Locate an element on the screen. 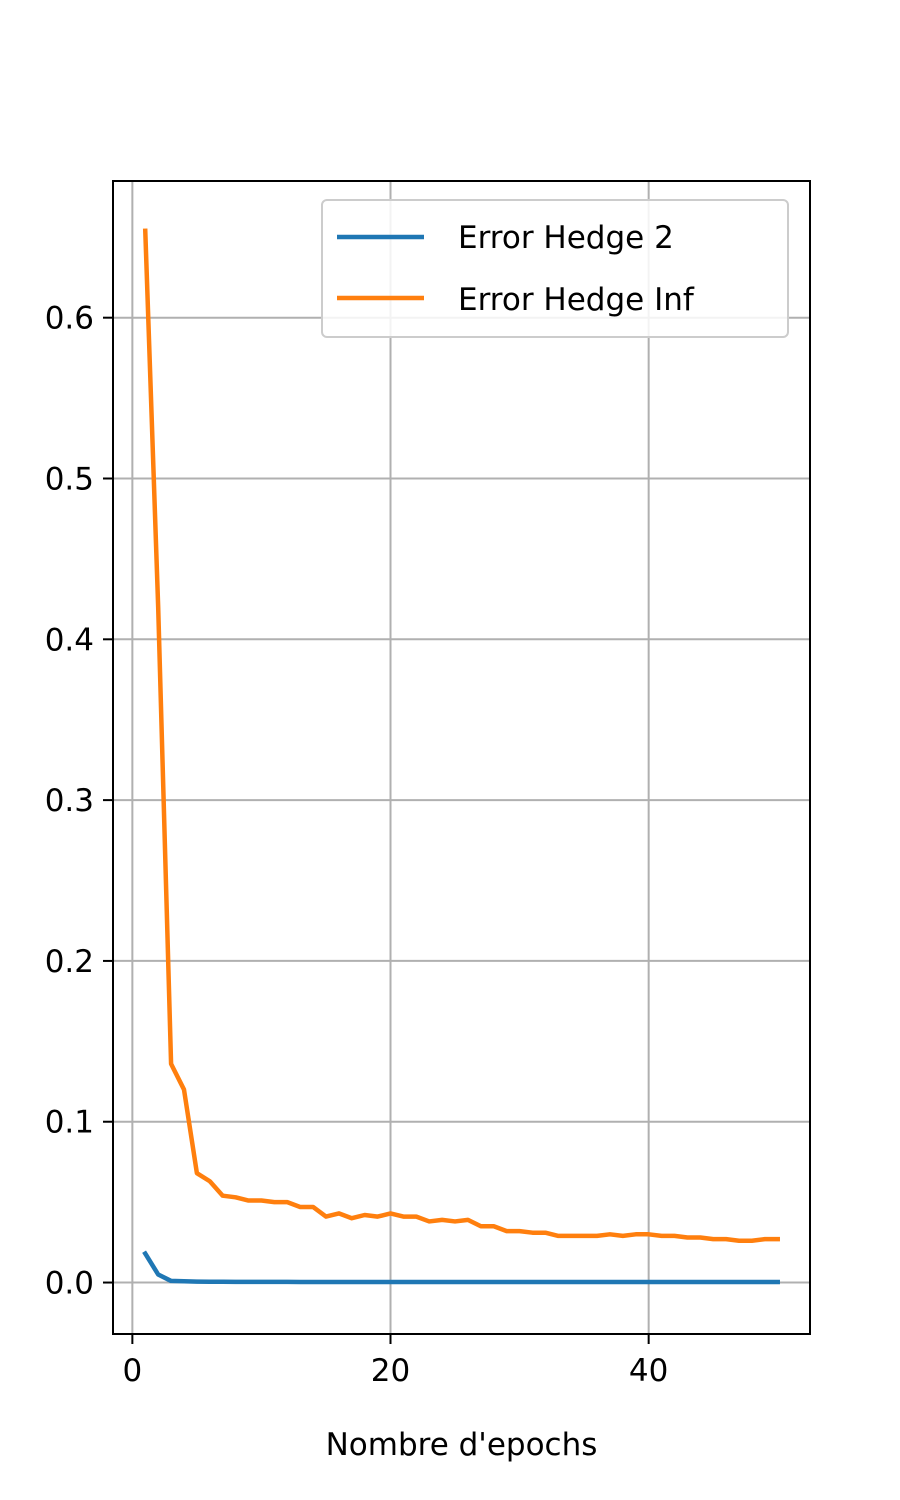 The image size is (900, 1500). y-tick-label: 0.2 is located at coordinates (69, 962).